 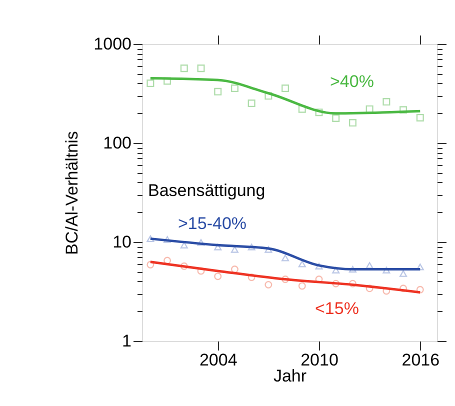 What do you see at coordinates (127, 341) in the screenshot?
I see `y-tick-label: 1` at bounding box center [127, 341].